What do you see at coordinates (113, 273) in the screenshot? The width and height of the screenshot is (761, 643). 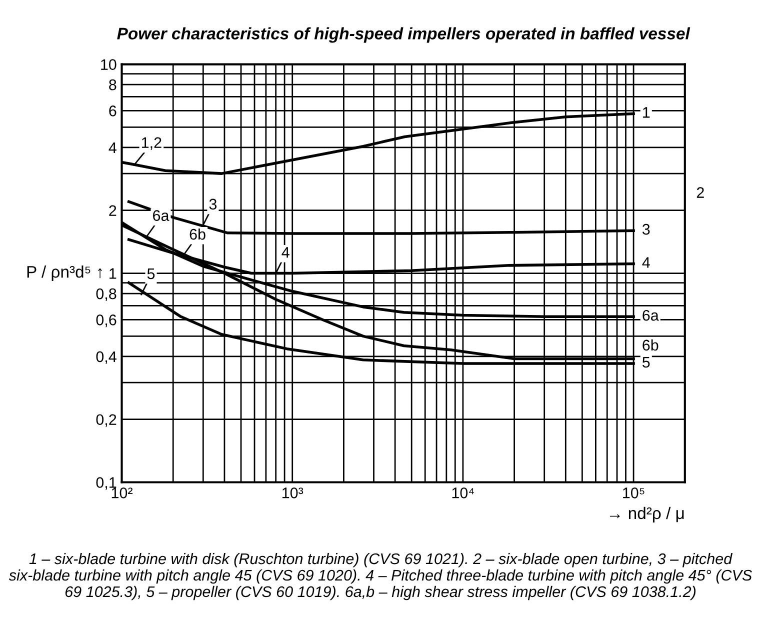 I see `y-tick-label: 1` at bounding box center [113, 273].